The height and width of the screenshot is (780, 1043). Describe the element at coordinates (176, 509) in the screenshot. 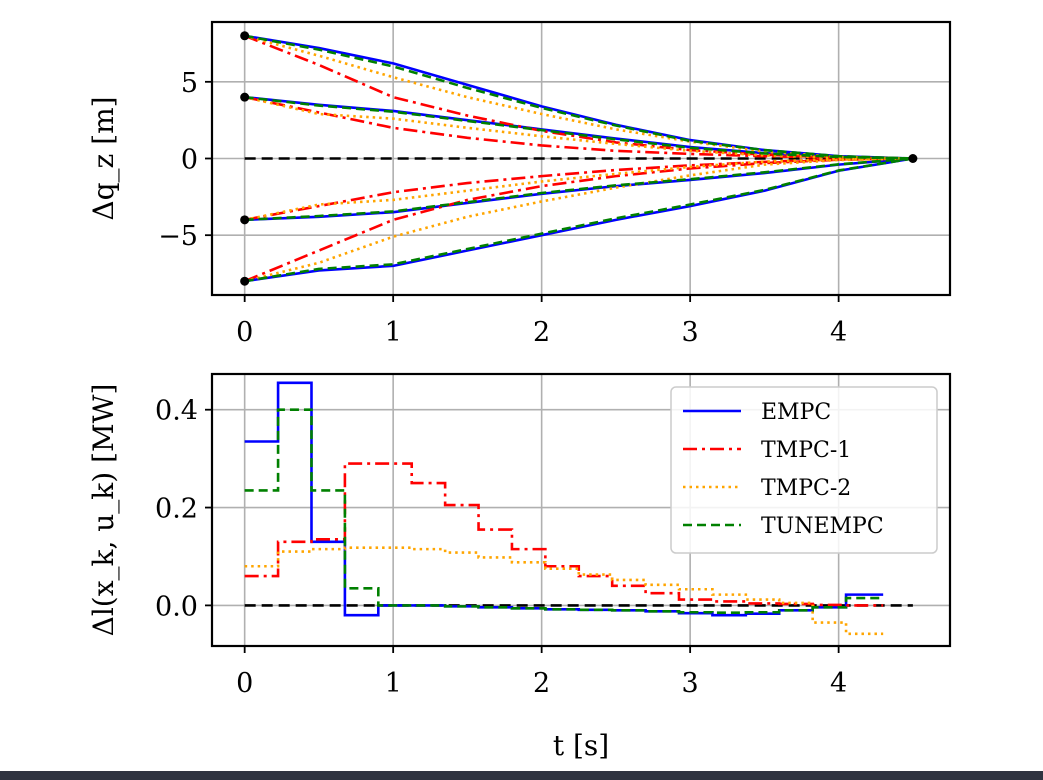

I see `y-tick-label: 0.2` at that location.